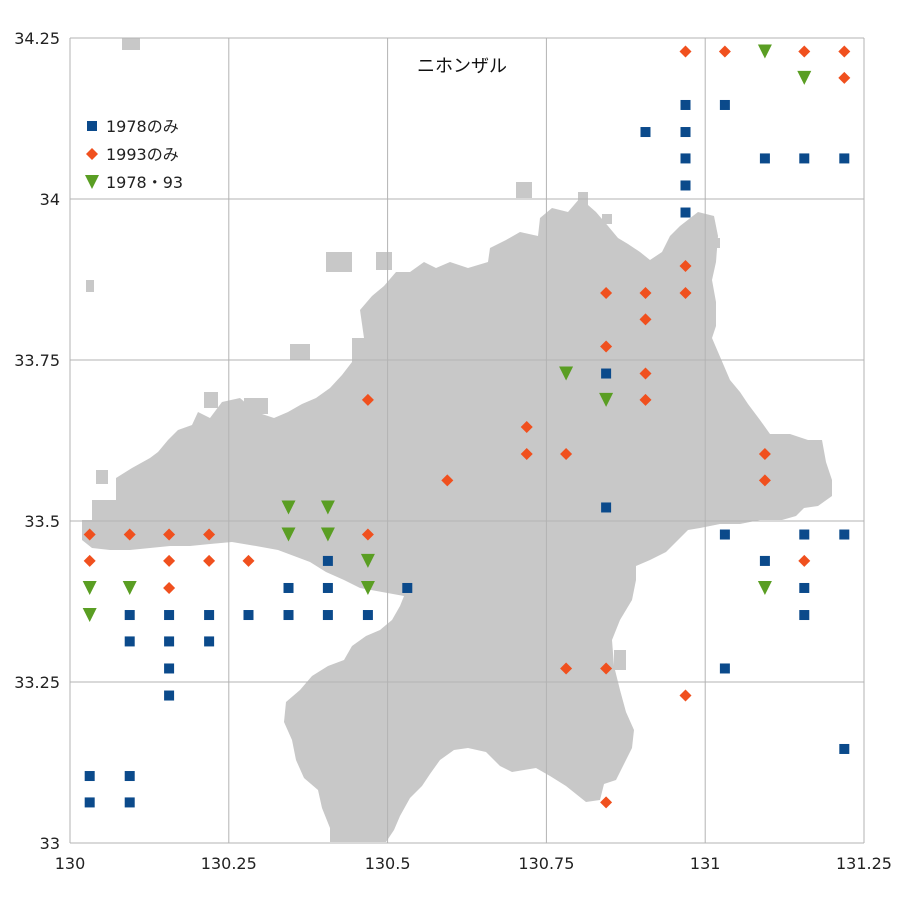  Describe the element at coordinates (42, 521) in the screenshot. I see `y-tick-label: 33.5` at that location.